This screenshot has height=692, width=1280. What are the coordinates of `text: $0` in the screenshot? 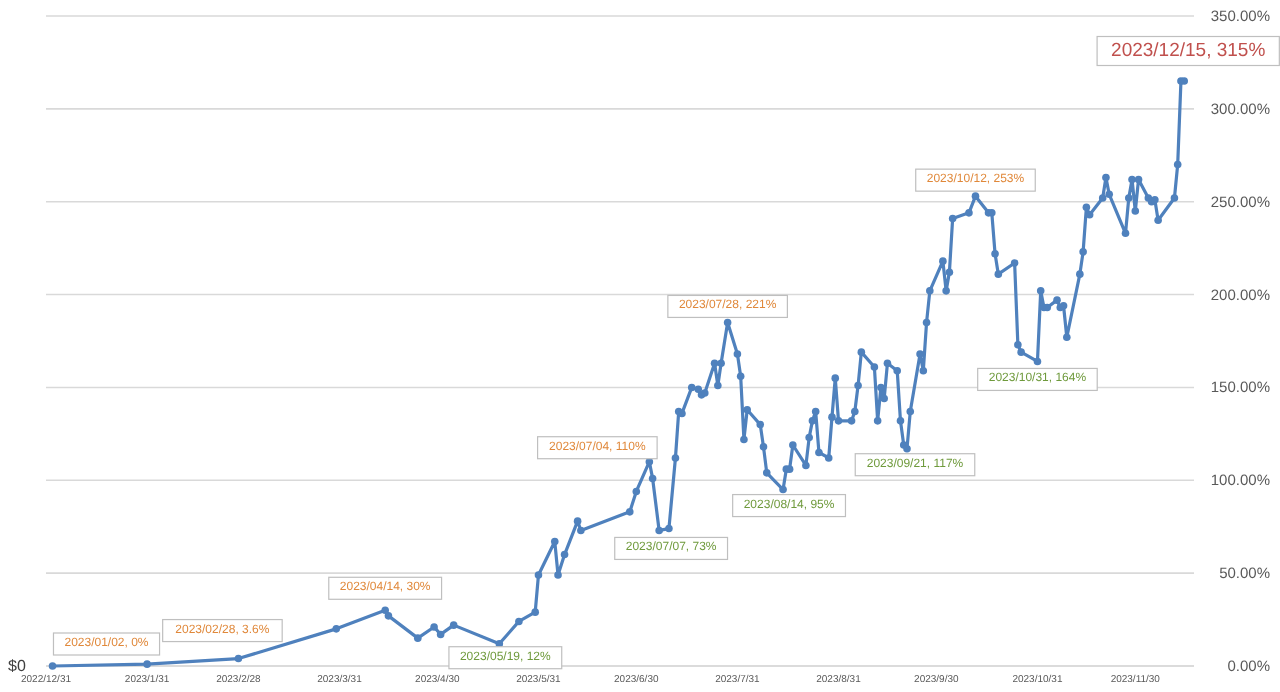 It's located at (17, 666).